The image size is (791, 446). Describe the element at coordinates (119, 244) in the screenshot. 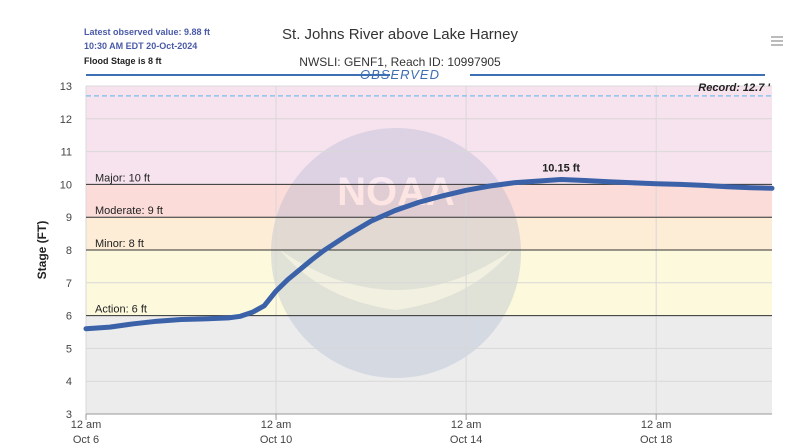

I see `threshold-label-2: Minor: 8 ft` at that location.